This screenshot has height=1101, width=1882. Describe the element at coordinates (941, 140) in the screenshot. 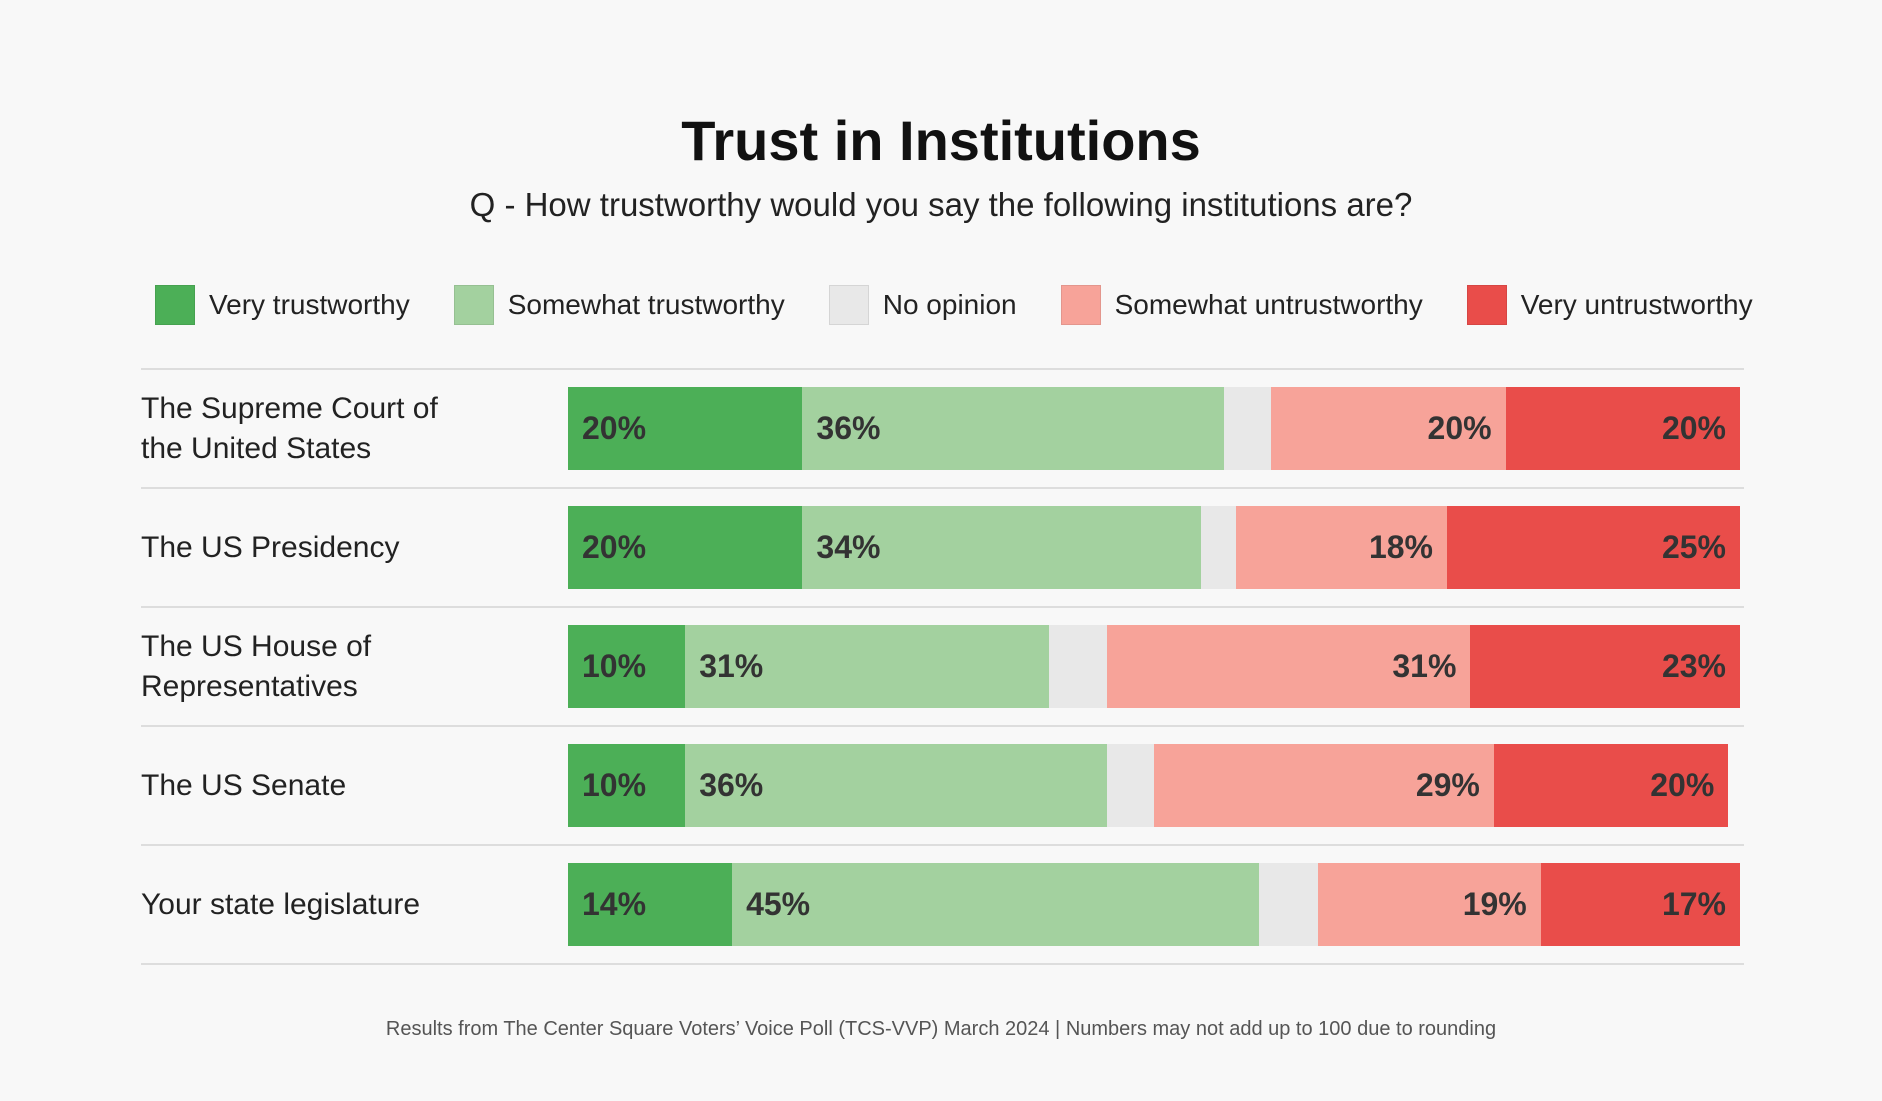

I see `chart-title: Trust in Institutions` at that location.